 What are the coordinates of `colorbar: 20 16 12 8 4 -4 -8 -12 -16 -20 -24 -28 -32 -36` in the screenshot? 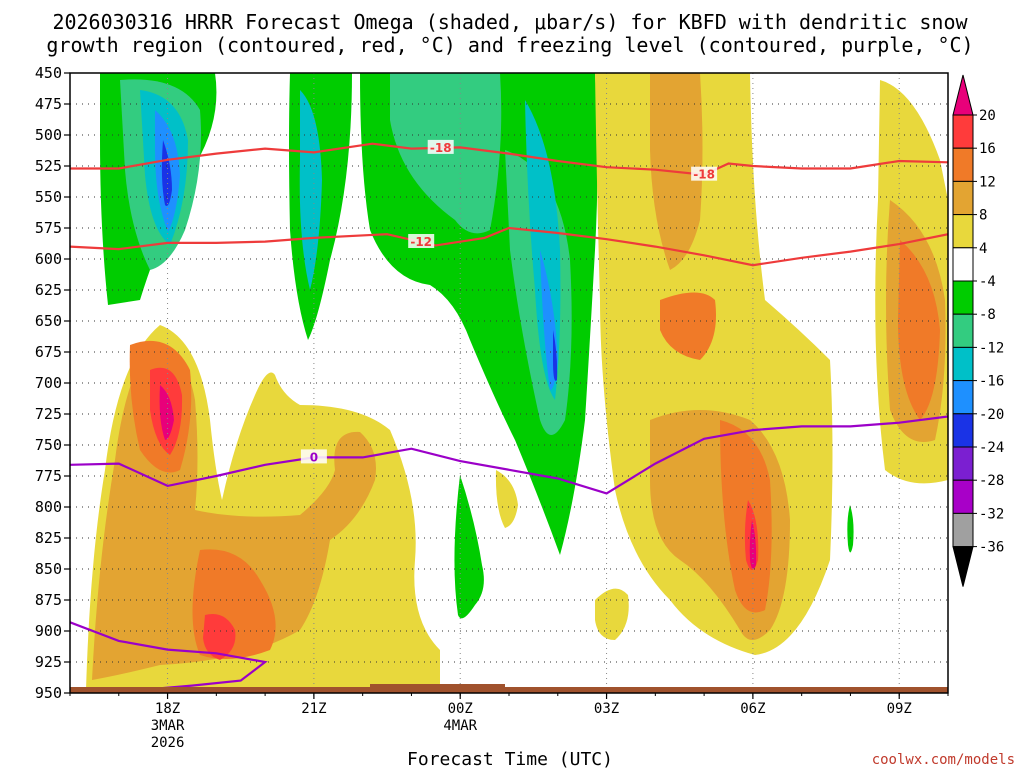 It's located at (978, 330).